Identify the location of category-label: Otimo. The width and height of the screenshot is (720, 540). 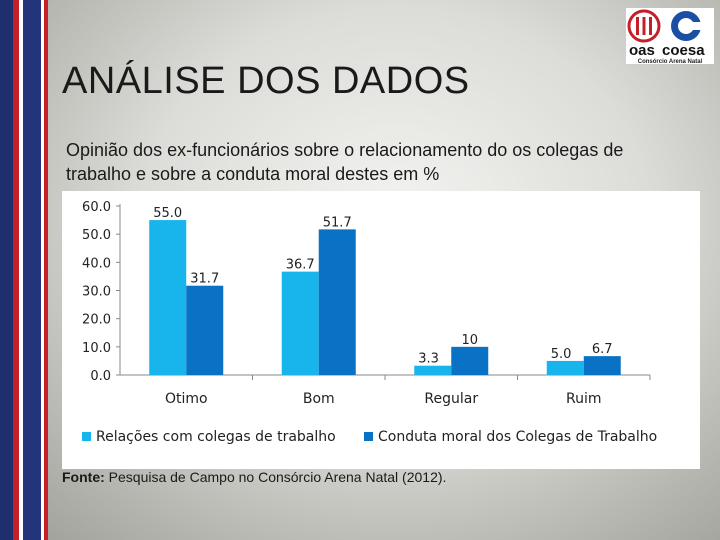
(186, 399).